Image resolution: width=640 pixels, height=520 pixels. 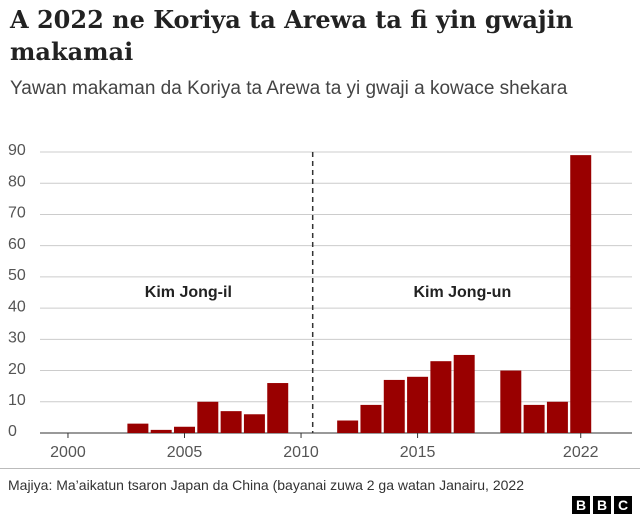 What do you see at coordinates (17, 275) in the screenshot?
I see `y-tick-label: 50` at bounding box center [17, 275].